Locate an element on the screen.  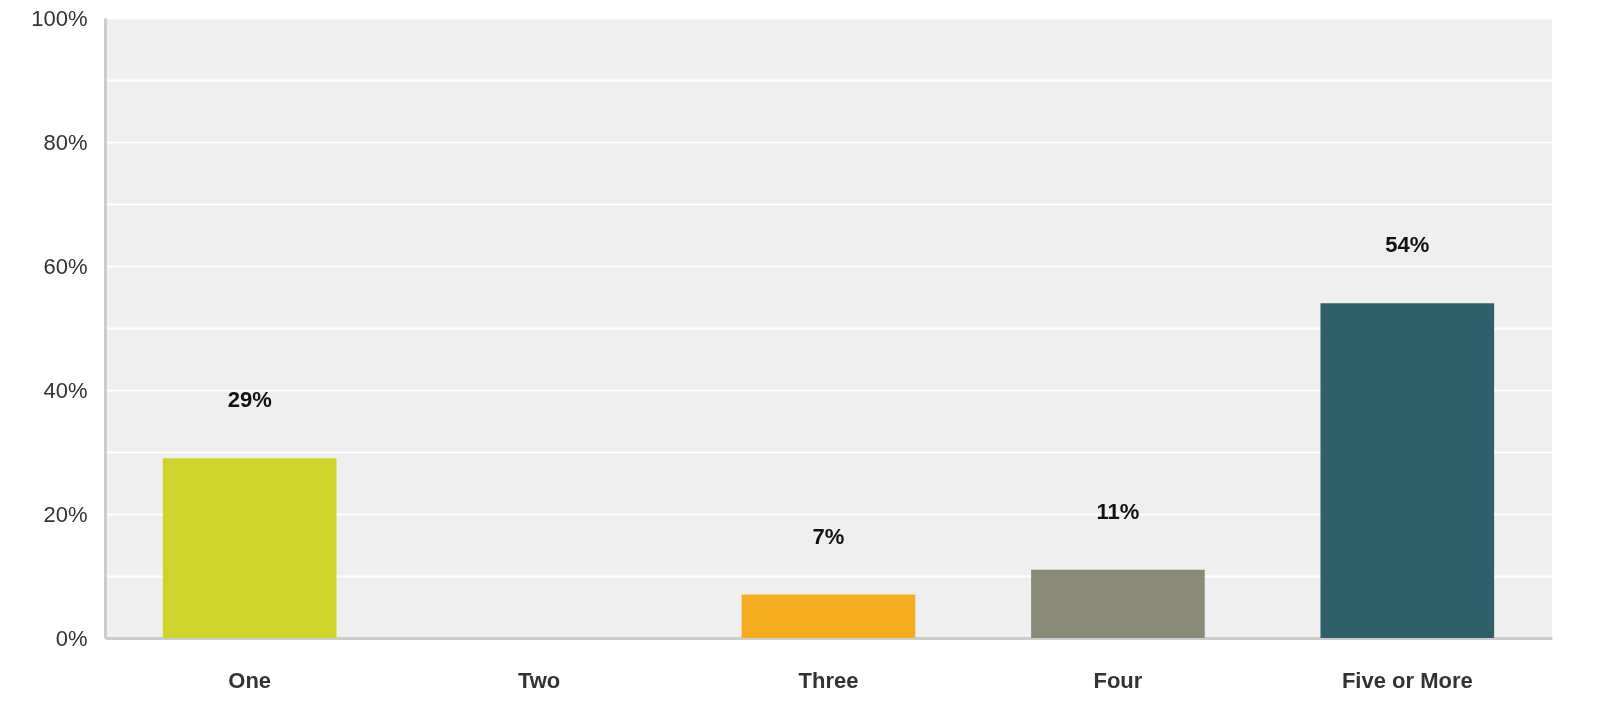
x-tick-label: Five or More is located at coordinates (1407, 680).